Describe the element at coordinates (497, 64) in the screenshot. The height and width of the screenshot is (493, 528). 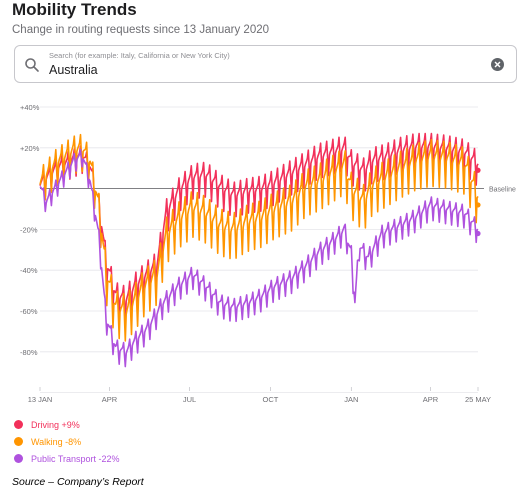
I see `clear-icon` at that location.